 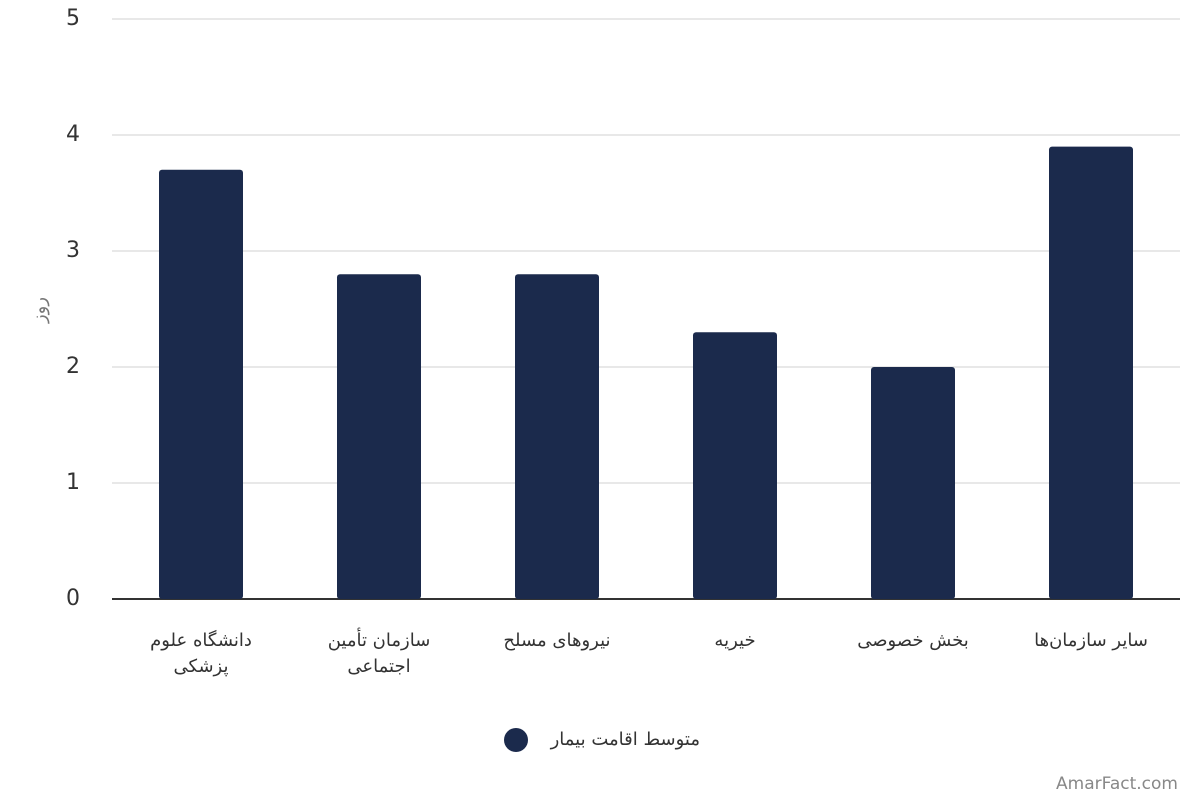 What do you see at coordinates (73, 18) in the screenshot?
I see `y-tick-label: 5` at bounding box center [73, 18].